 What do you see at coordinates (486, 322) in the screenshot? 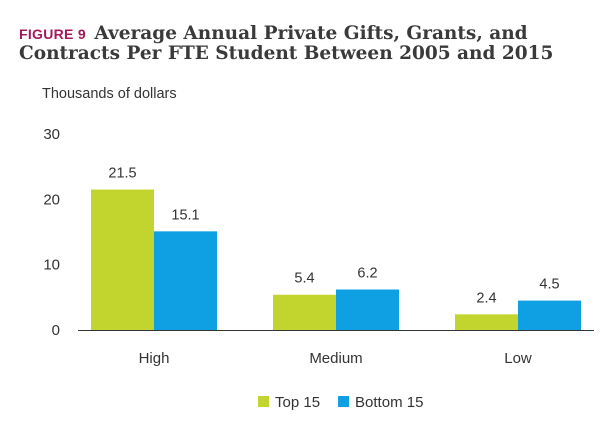
I see `bar-top-15-low` at bounding box center [486, 322].